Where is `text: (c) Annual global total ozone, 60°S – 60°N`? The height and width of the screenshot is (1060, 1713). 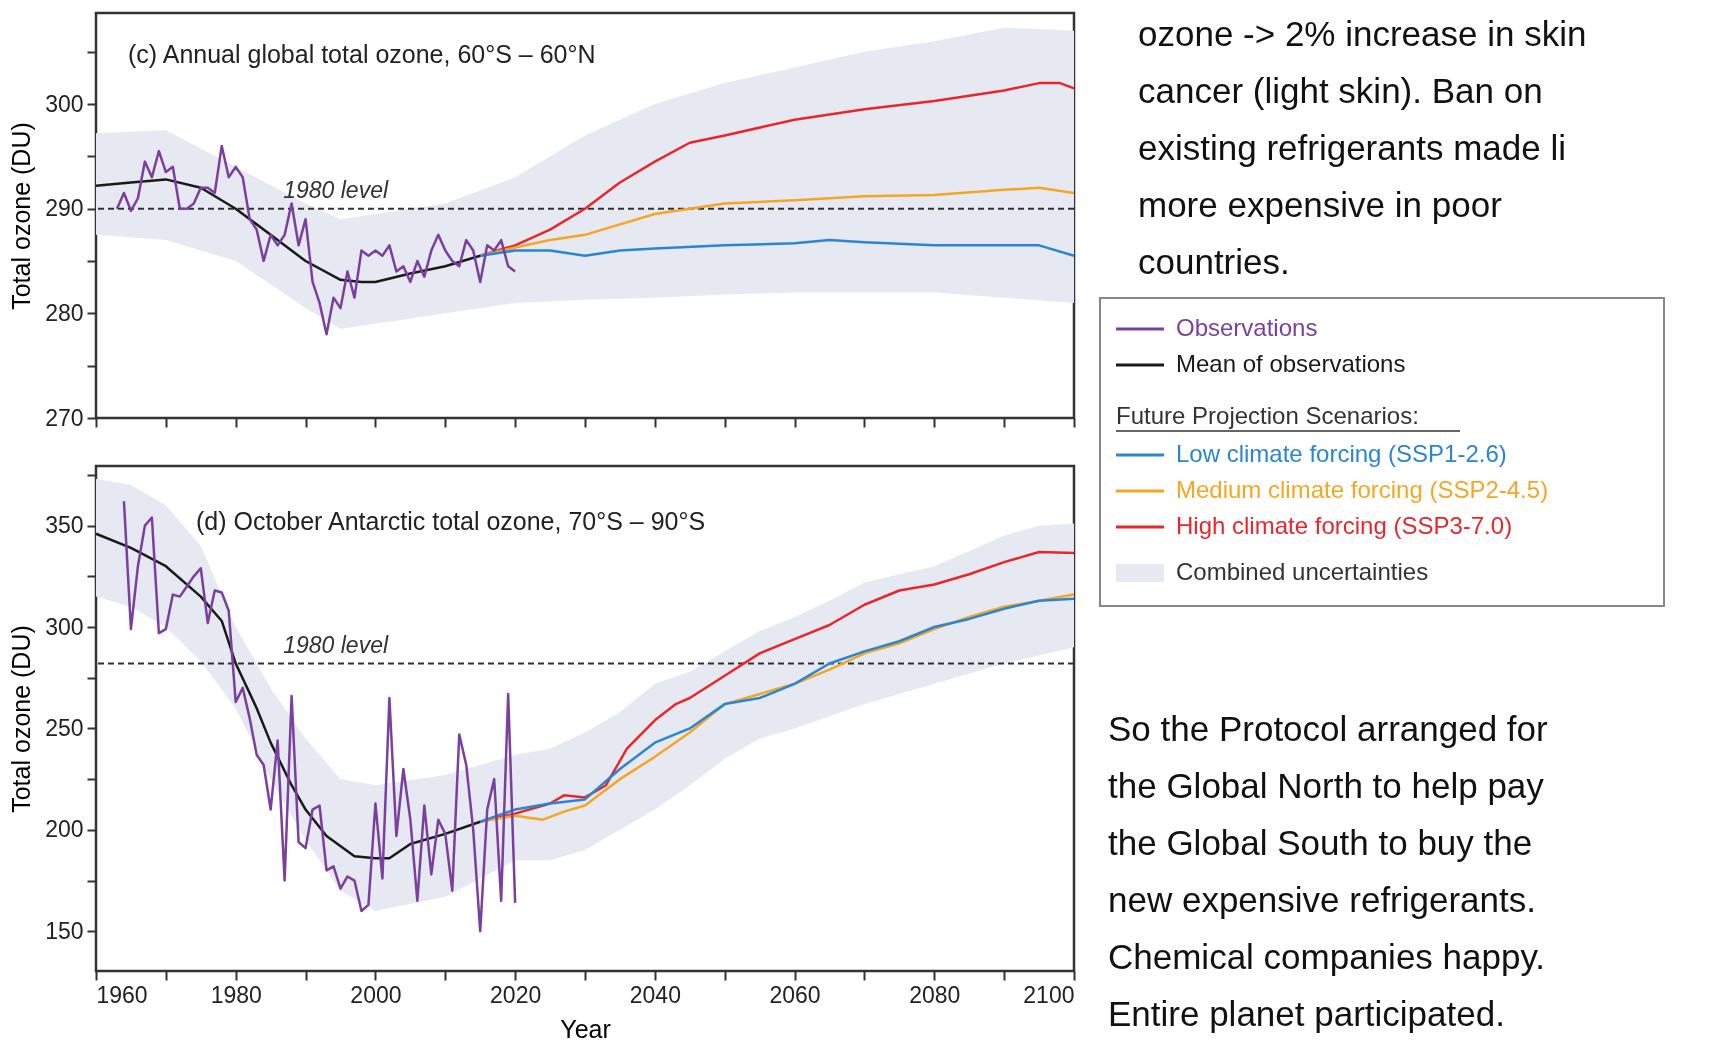 text: (c) Annual global total ozone, 60°S – 60°N is located at coordinates (362, 54).